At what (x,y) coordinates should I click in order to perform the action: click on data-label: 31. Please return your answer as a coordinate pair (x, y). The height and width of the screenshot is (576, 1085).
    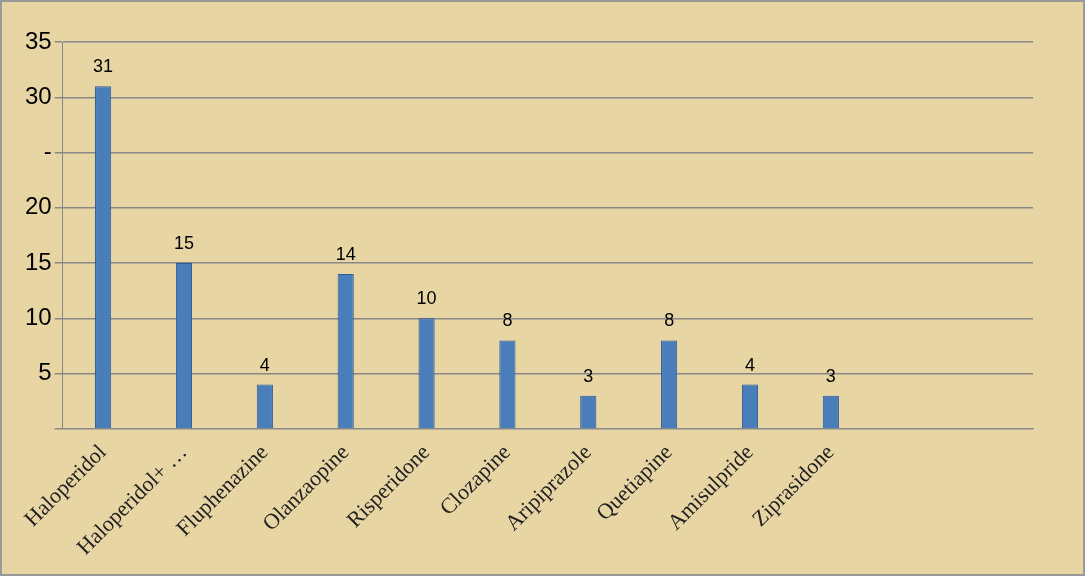
    Looking at the image, I should click on (103, 66).